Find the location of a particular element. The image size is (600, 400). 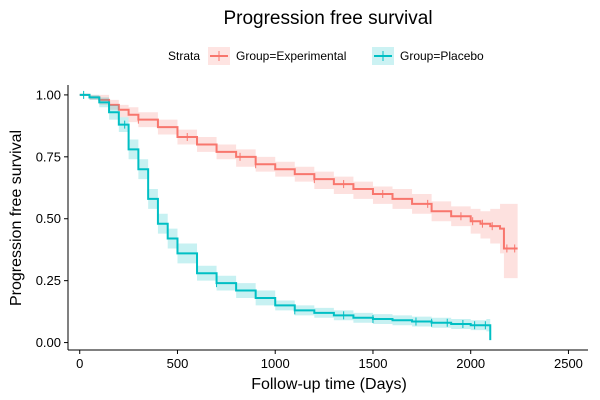

x-tick-label: 500 is located at coordinates (178, 363).